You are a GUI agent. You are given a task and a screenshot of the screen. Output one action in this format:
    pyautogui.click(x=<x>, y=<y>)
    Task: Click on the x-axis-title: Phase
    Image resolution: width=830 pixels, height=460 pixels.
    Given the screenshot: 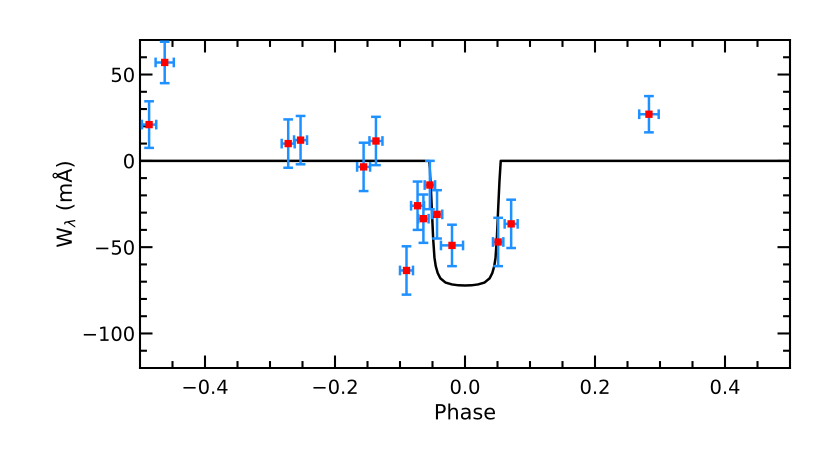 What is the action you would take?
    pyautogui.click(x=465, y=411)
    